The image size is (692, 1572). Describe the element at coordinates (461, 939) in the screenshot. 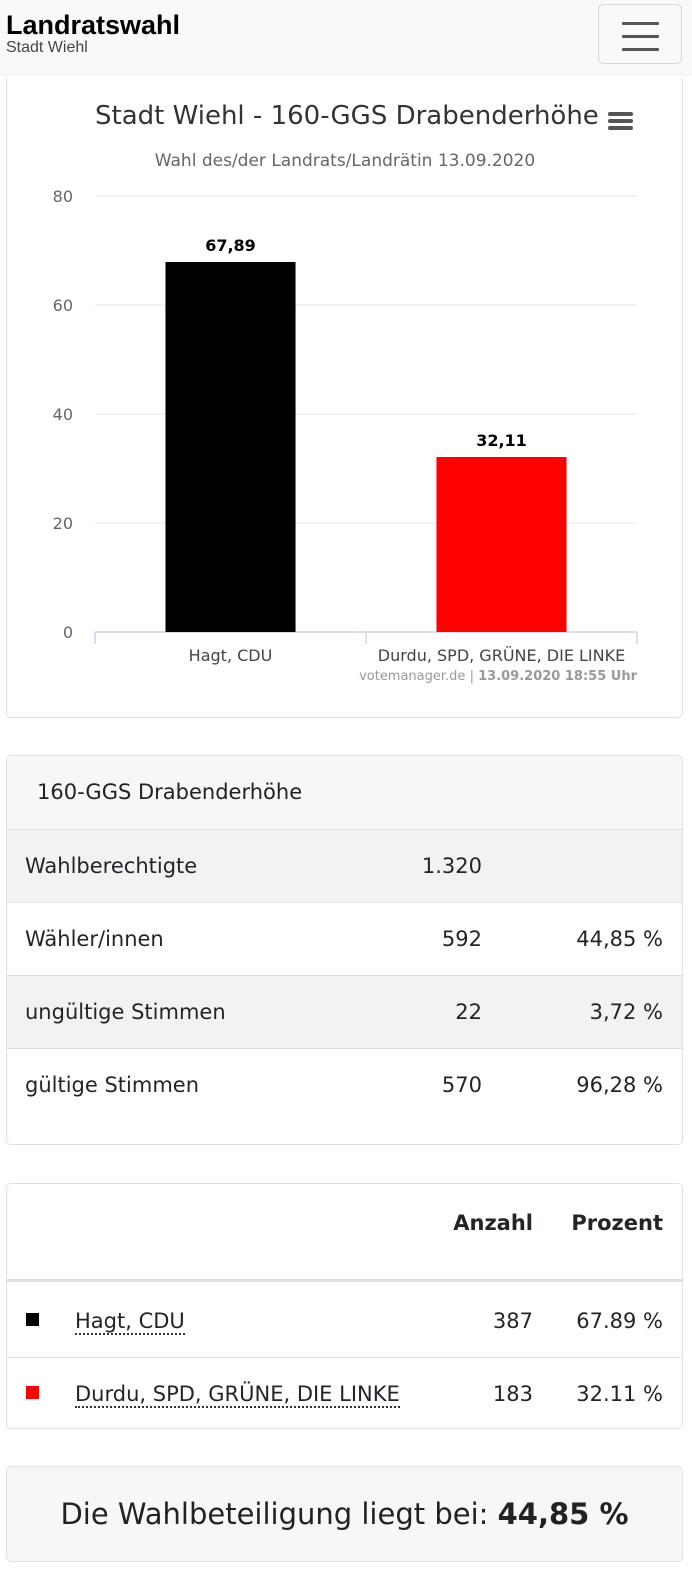

I see `stat-count: 592` at that location.